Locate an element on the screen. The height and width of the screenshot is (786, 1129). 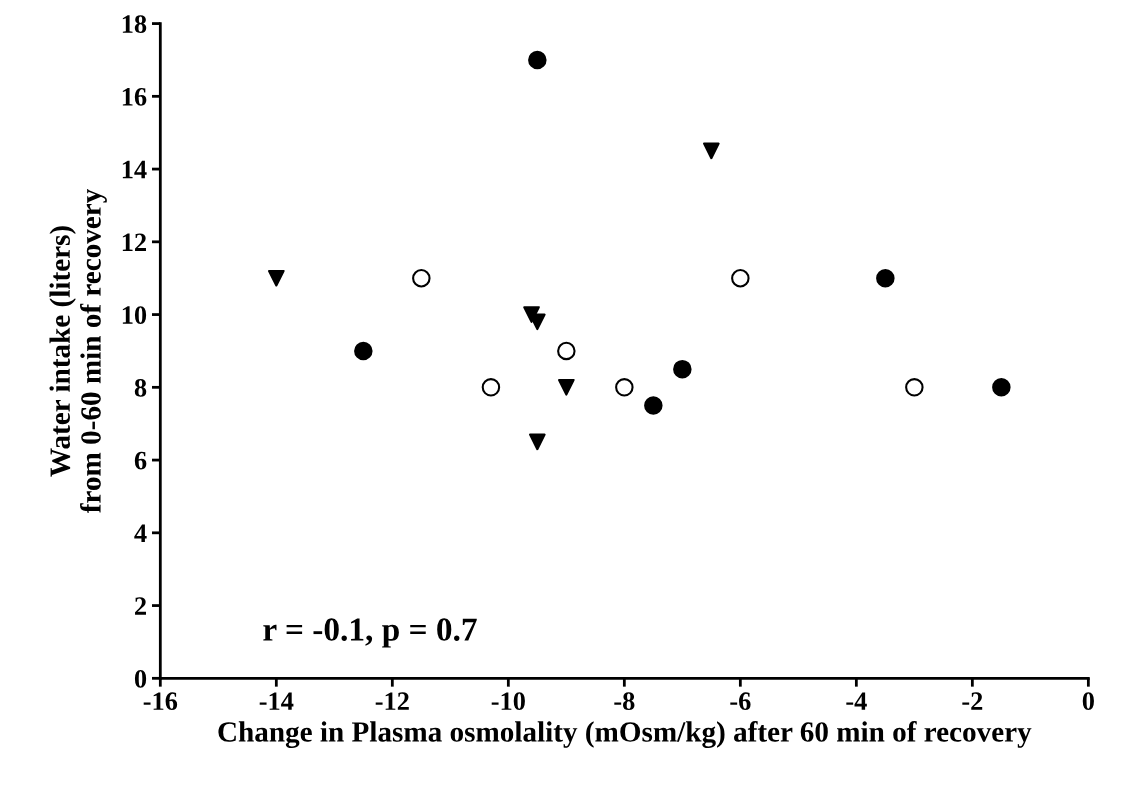
x-tick-label: -12 is located at coordinates (392, 701).